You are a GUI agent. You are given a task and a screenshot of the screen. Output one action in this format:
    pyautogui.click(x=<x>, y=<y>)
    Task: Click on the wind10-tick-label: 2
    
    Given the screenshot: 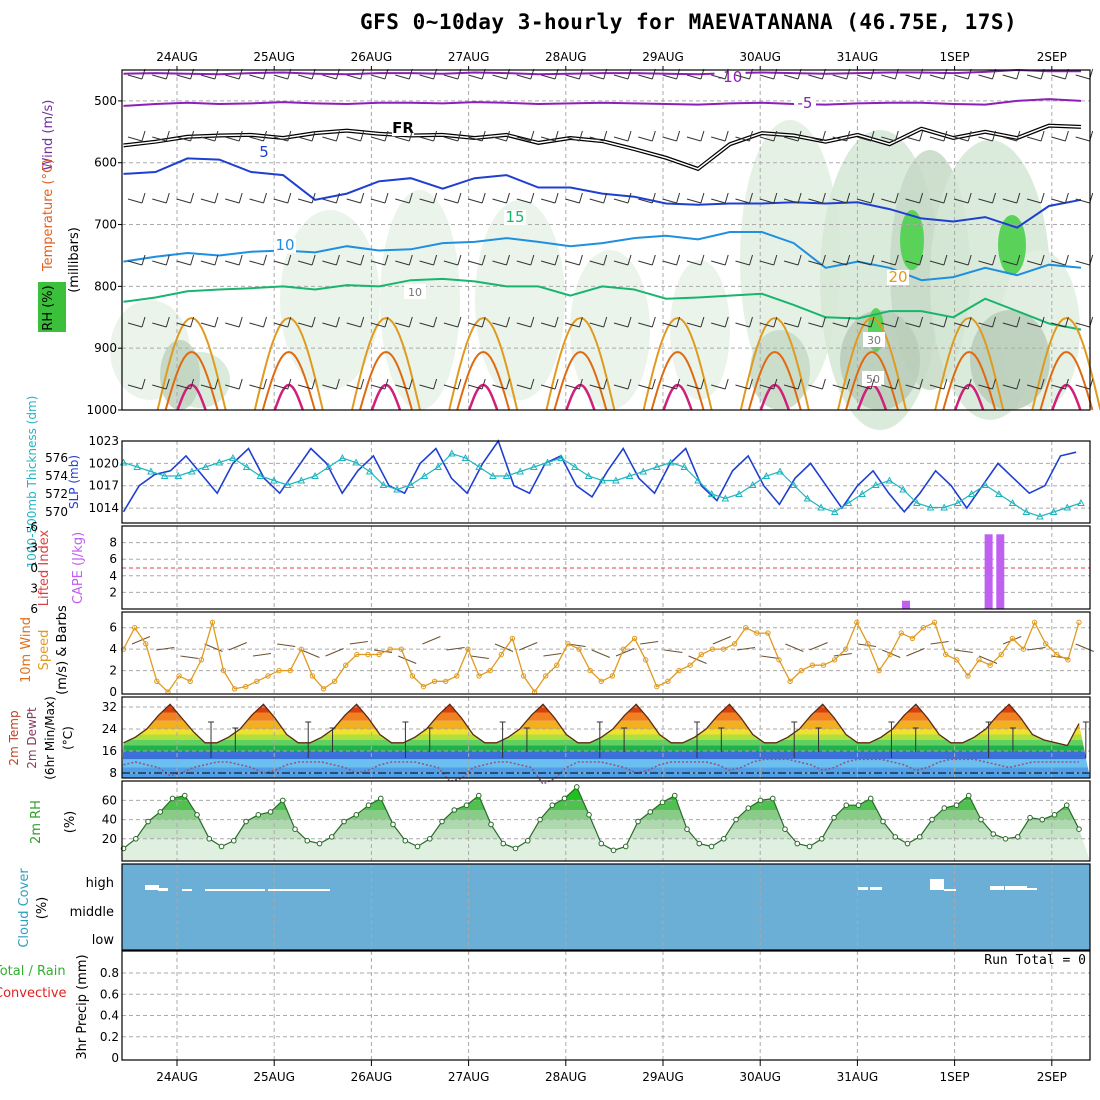 What is the action you would take?
    pyautogui.click(x=113, y=671)
    